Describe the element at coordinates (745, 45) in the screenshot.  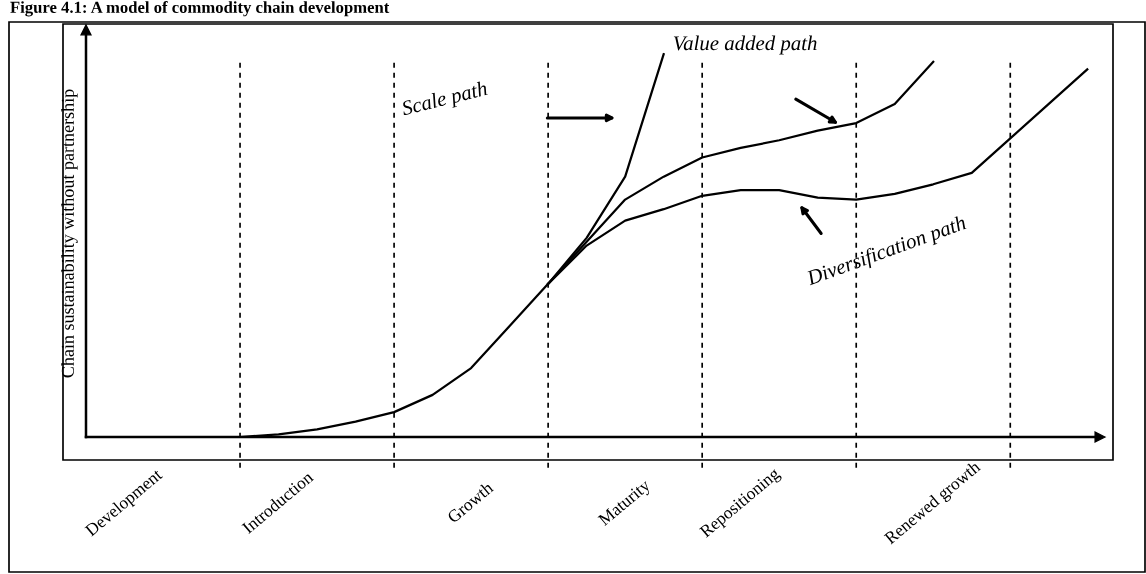
I see `annotation: Value added path` at that location.